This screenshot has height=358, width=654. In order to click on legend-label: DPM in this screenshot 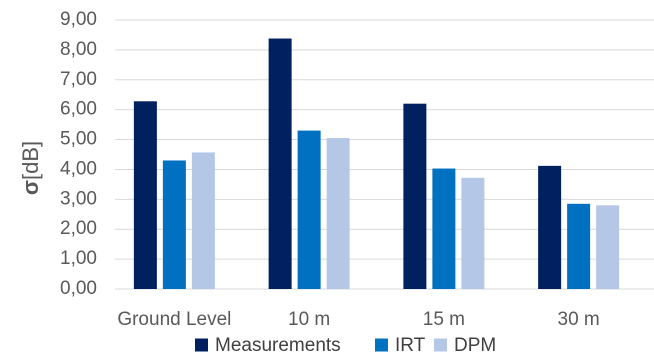, I will do `click(475, 344)`.